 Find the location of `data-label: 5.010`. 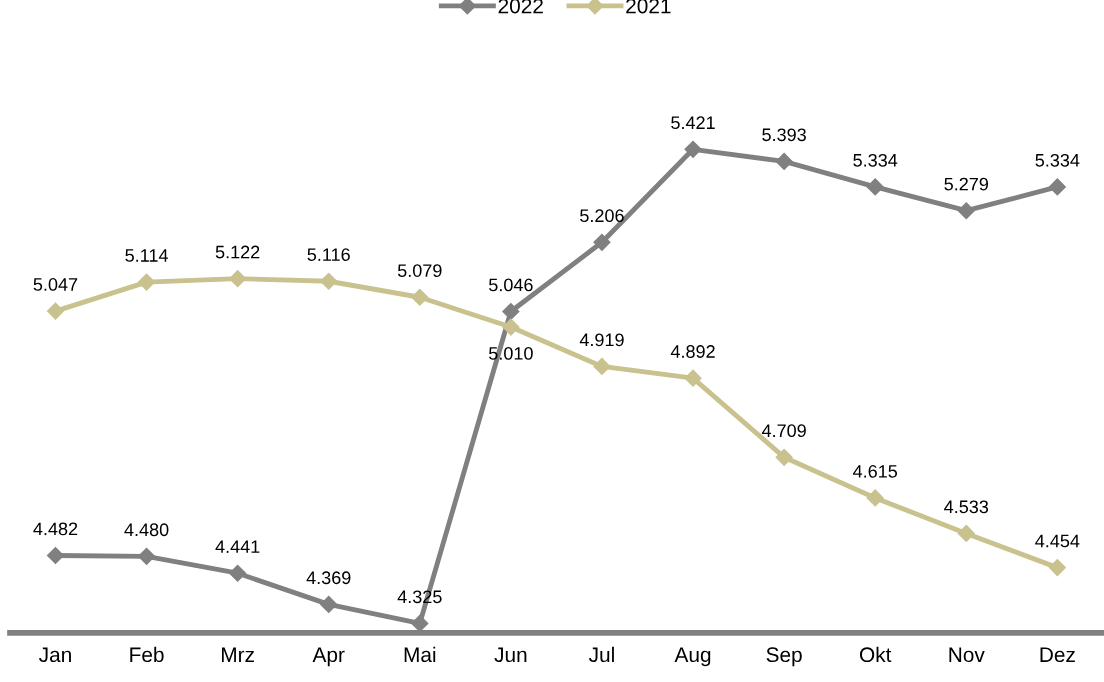

data-label: 5.010 is located at coordinates (511, 353).